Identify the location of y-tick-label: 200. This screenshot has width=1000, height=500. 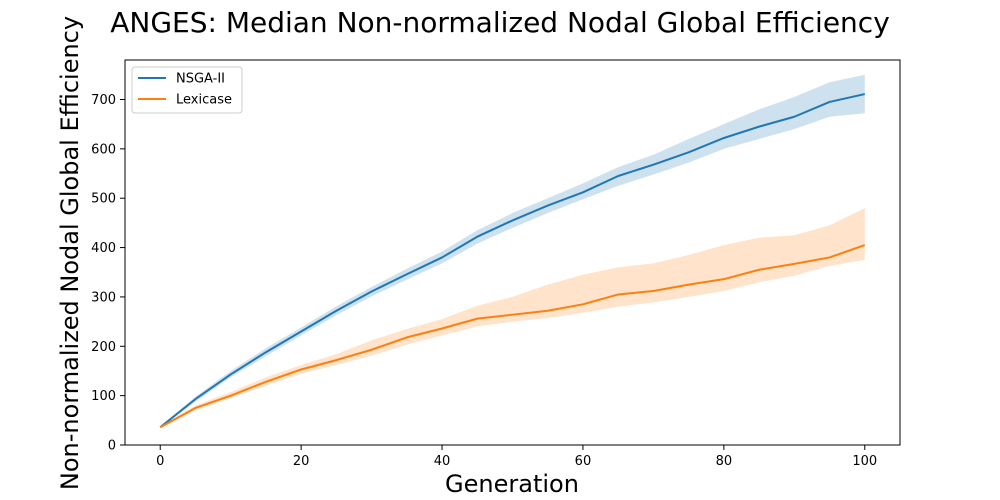
(103, 347).